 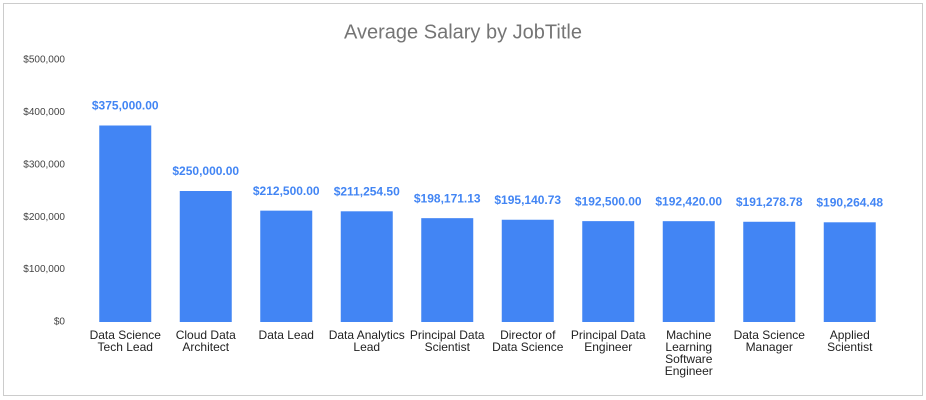 What do you see at coordinates (205, 171) in the screenshot?
I see `data-label: $250,000.00` at bounding box center [205, 171].